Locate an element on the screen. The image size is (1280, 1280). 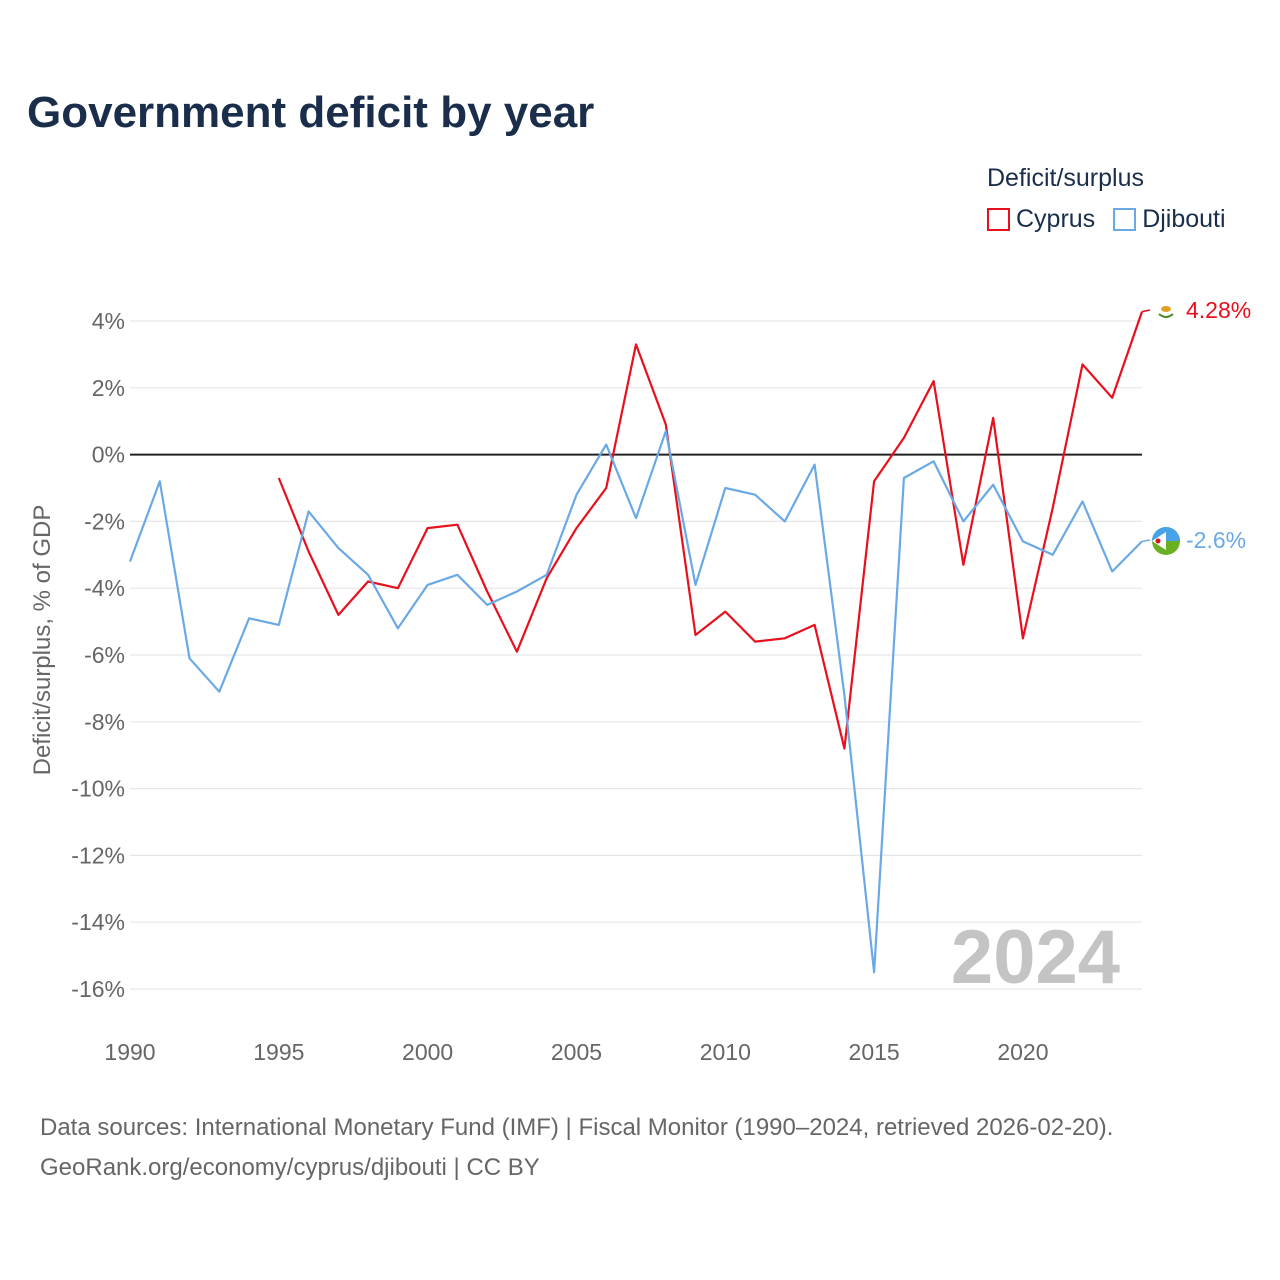
end-labels: 4.28% -2.6% is located at coordinates (1196, 425).